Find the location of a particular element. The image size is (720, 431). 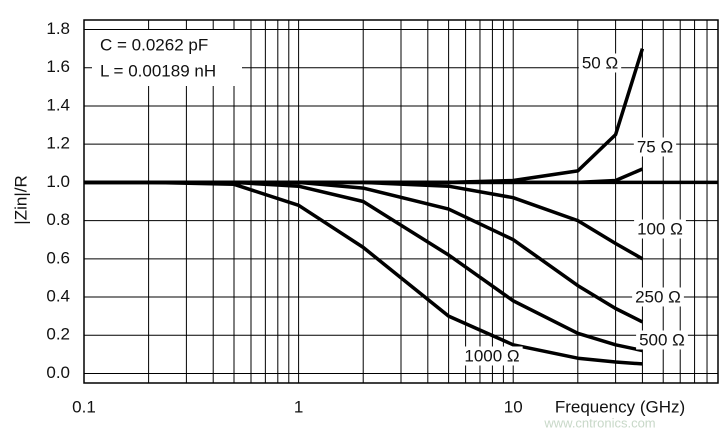

watermark: www.cntronics.com is located at coordinates (599, 422).